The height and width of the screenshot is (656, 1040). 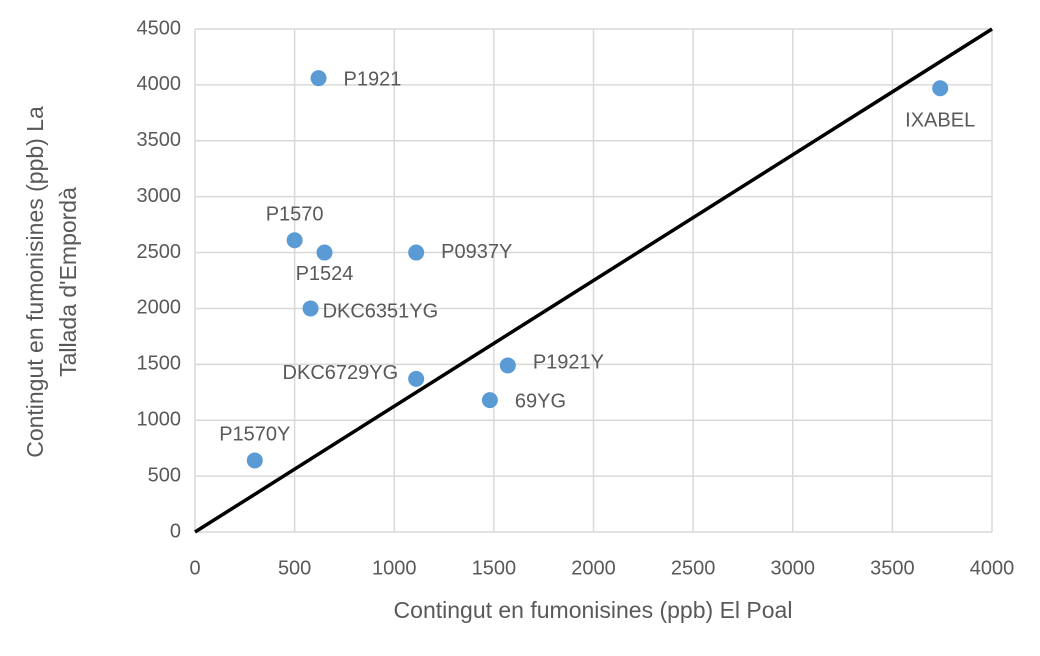 What do you see at coordinates (159, 420) in the screenshot?
I see `y-tick-label: 1000` at bounding box center [159, 420].